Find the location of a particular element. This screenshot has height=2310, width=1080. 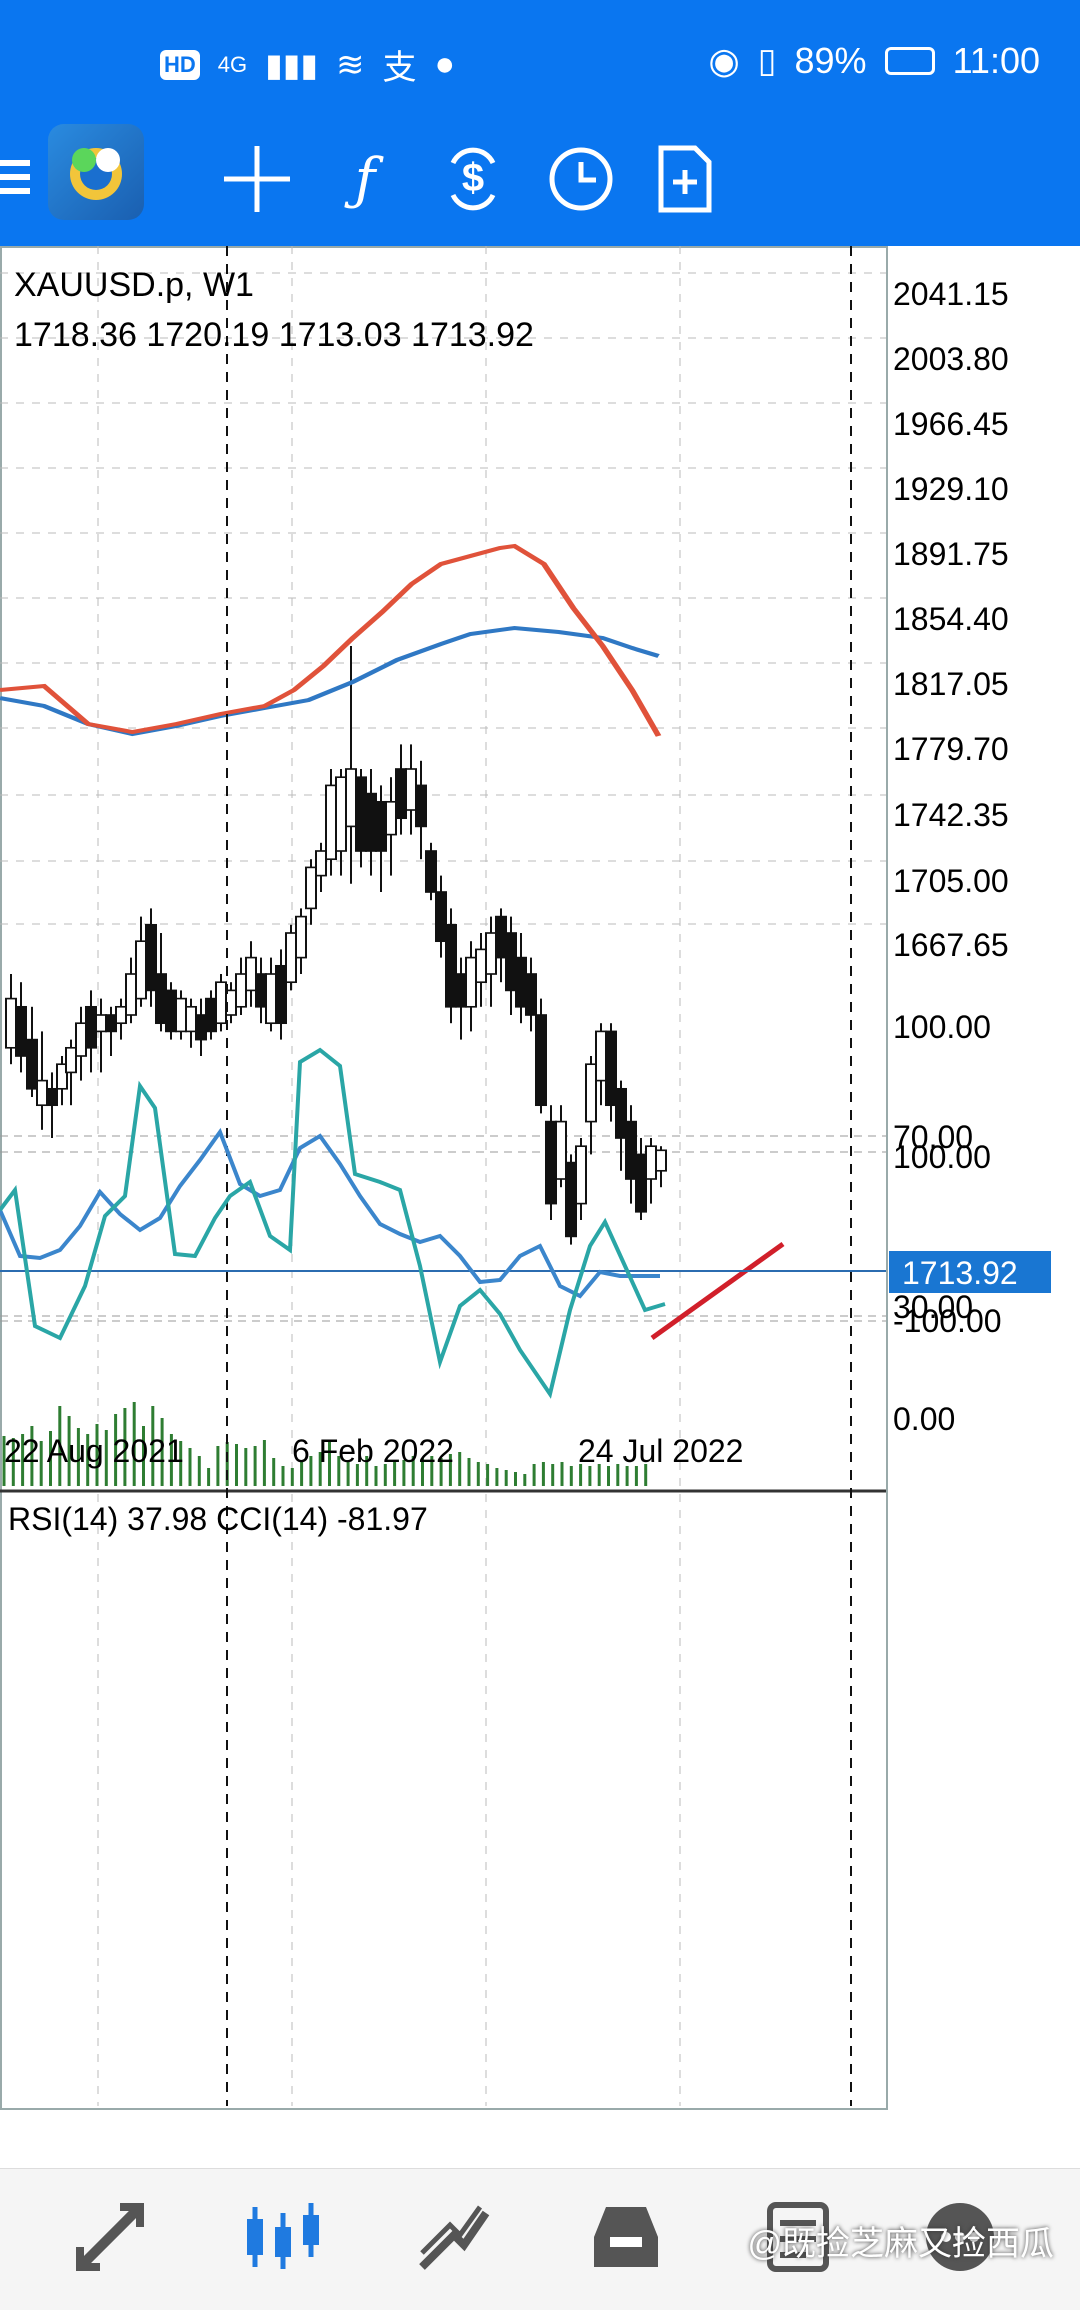

function-icon: ƒ is located at coordinates (365, 179).